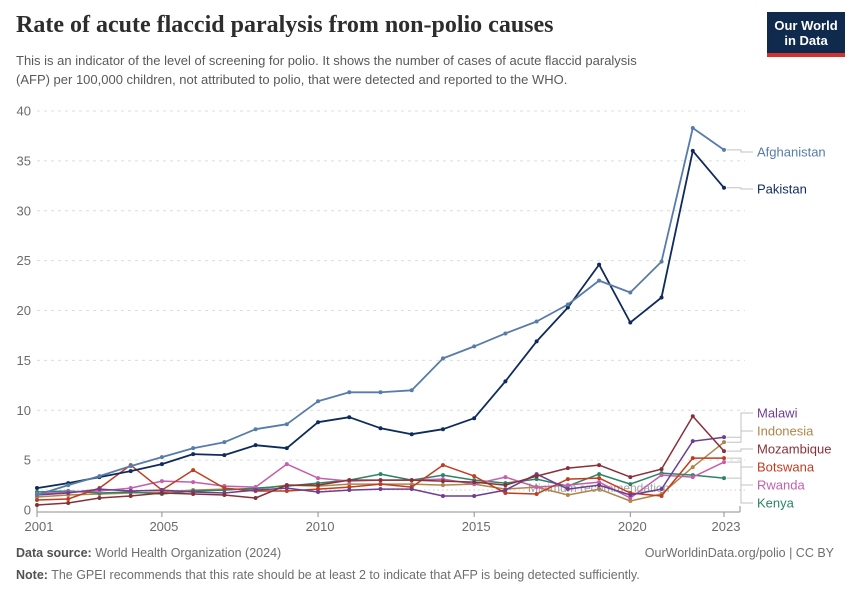 This screenshot has width=850, height=600. Describe the element at coordinates (791, 152) in the screenshot. I see `legend-label-afghanistan: Afghanistan` at that location.